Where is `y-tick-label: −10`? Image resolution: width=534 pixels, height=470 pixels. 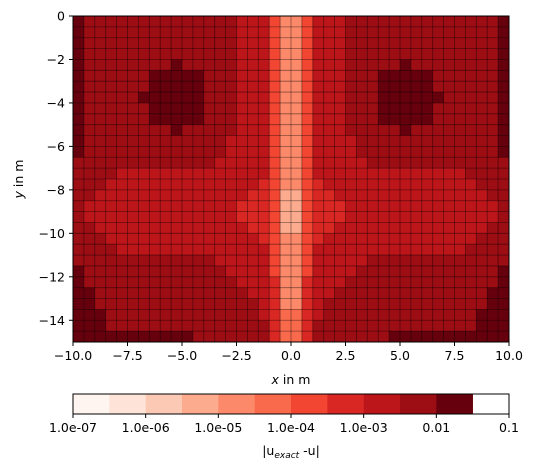
y-tick-label: −10 is located at coordinates (52, 233).